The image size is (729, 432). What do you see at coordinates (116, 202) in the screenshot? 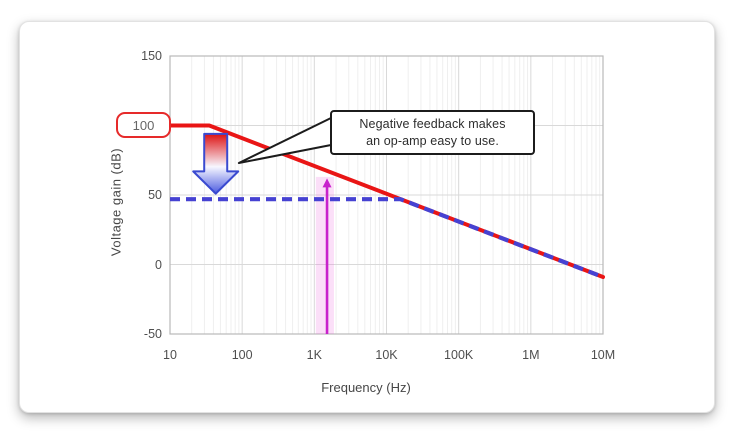
I see `y-axis-title: Voltage gain (dB)` at bounding box center [116, 202].